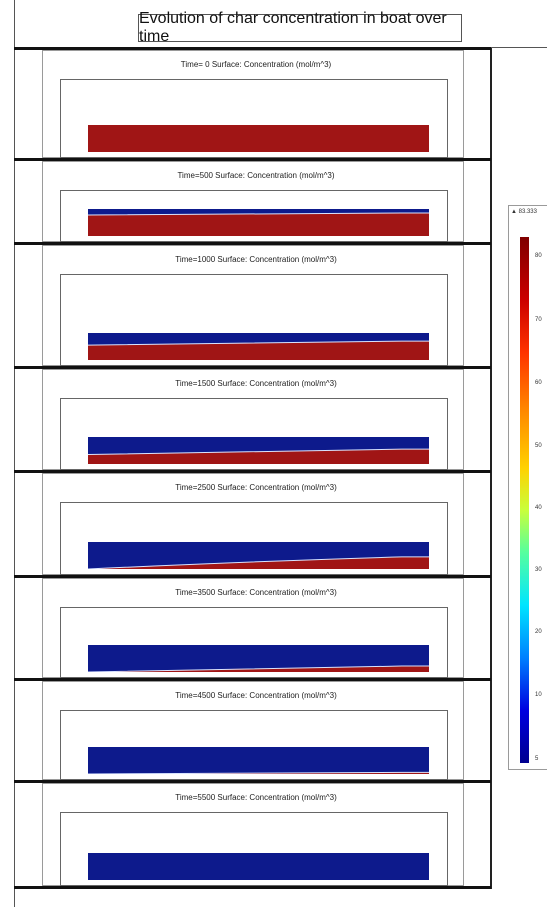 The width and height of the screenshot is (547, 907). Describe the element at coordinates (14, 453) in the screenshot. I see `frame-left-border` at that location.